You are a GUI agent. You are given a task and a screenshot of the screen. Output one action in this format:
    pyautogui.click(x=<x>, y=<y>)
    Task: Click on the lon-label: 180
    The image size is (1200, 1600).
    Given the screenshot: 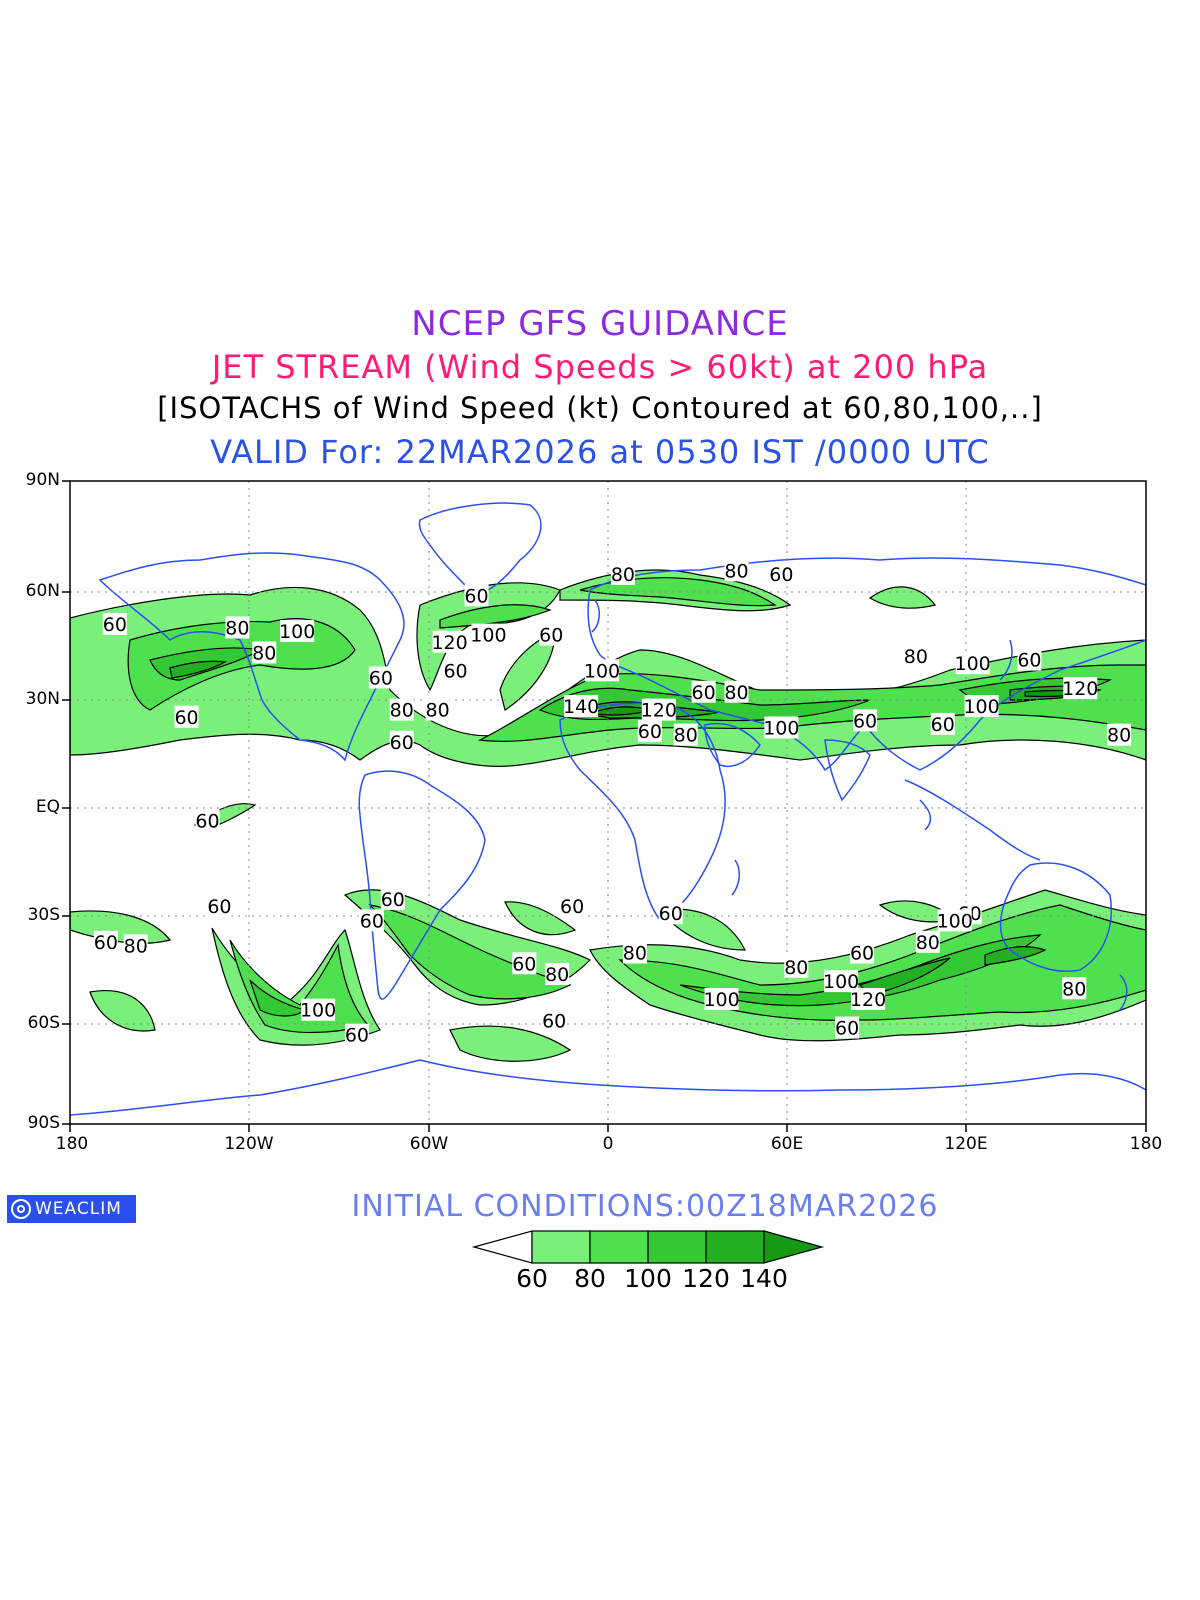 What is the action you would take?
    pyautogui.click(x=72, y=1144)
    